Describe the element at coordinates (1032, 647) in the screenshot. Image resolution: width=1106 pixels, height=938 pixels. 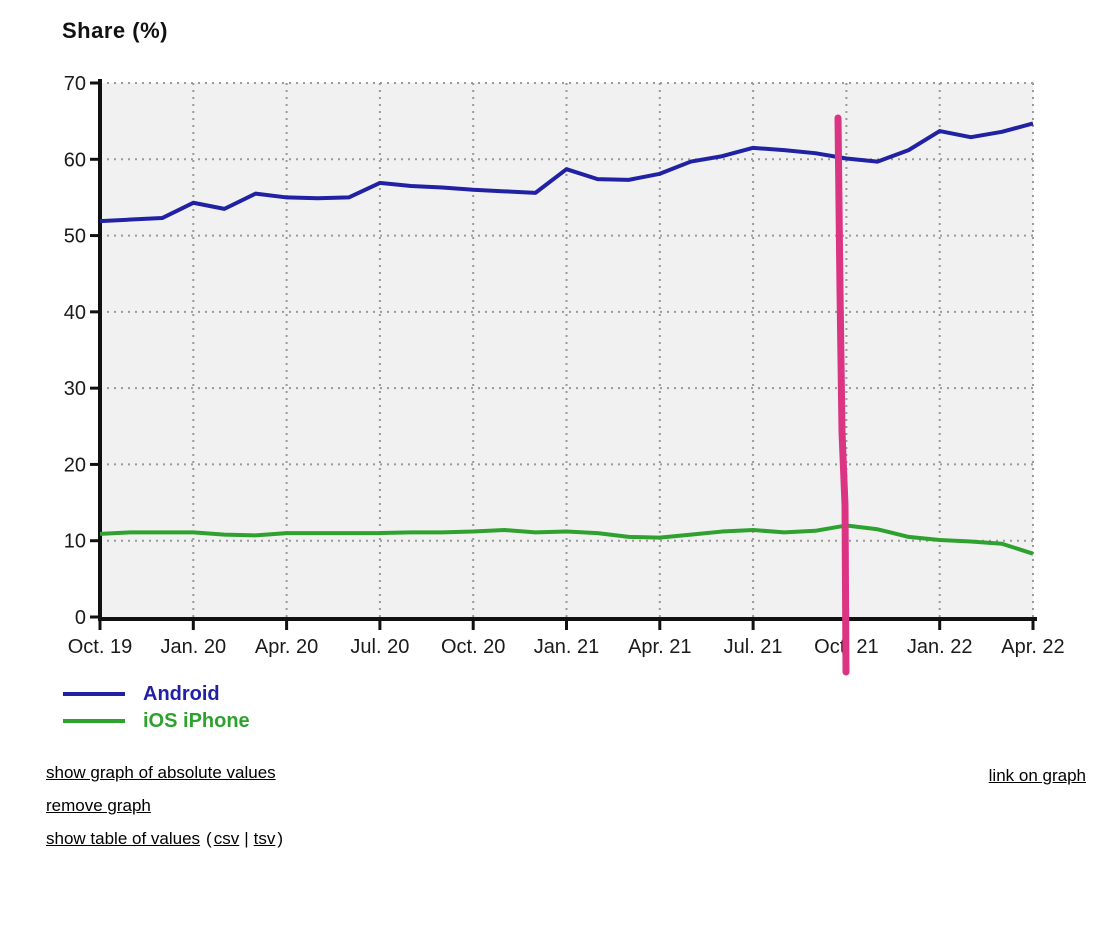
I see `svg-text: Apr. 22` at that location.